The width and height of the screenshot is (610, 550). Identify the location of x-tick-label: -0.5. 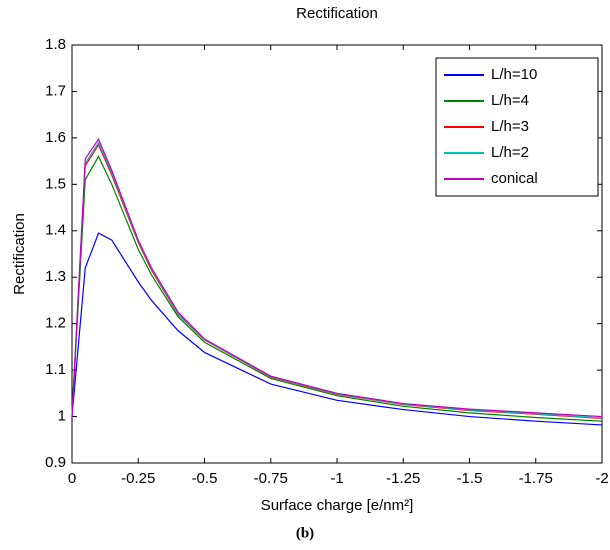
(205, 478).